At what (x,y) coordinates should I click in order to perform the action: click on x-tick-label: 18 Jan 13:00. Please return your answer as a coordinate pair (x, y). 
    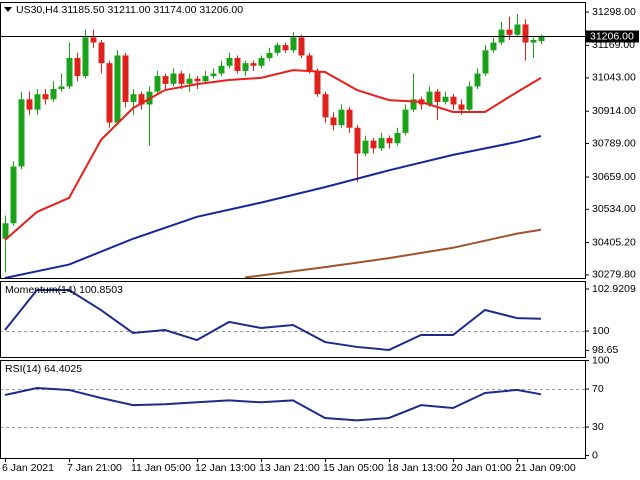
    Looking at the image, I should click on (417, 468).